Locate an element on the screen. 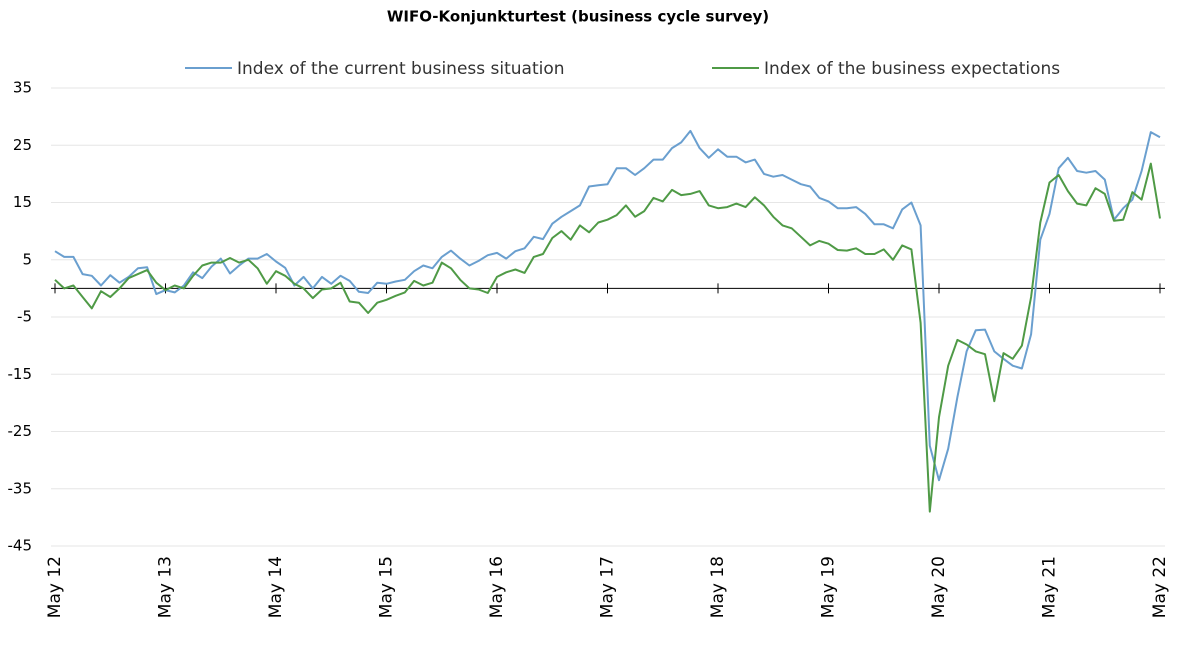 Image resolution: width=1185 pixels, height=645 pixels. y-tick-label: -15 is located at coordinates (20, 374).